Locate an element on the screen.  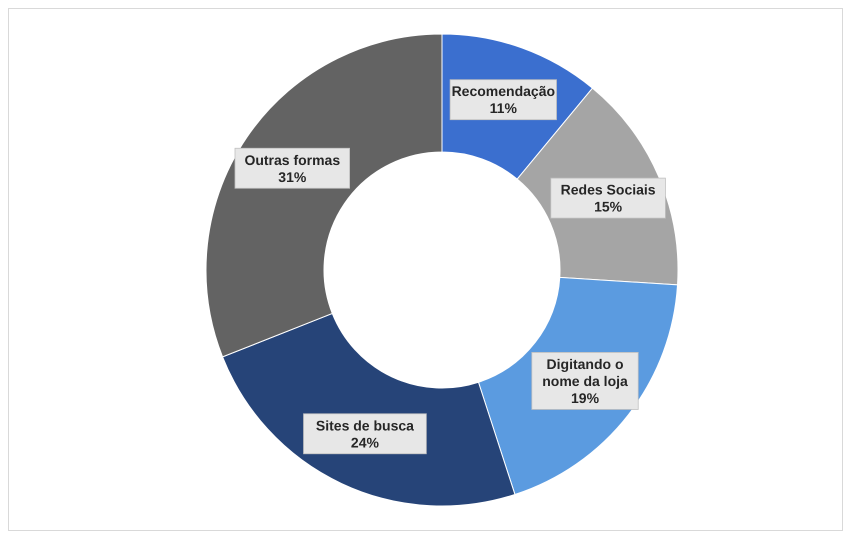
slice-label: Outras formas is located at coordinates (292, 160).